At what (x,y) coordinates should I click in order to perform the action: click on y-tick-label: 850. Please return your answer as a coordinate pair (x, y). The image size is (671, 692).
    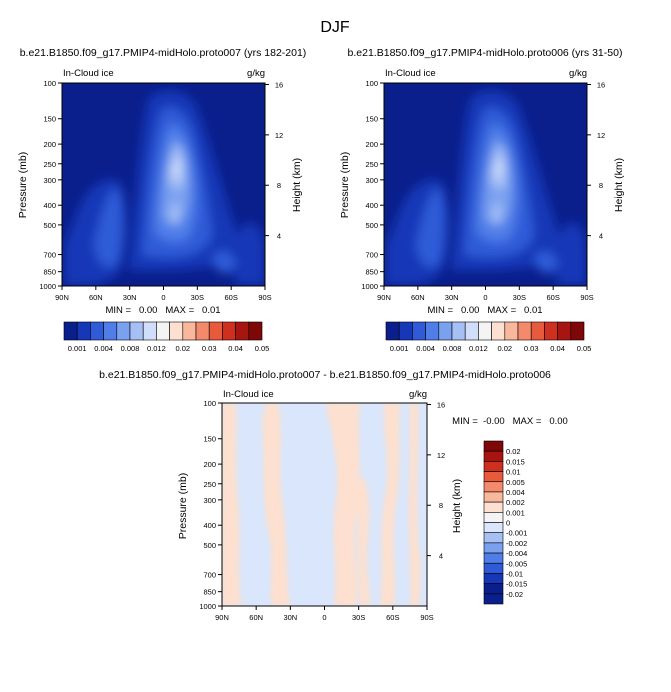
    Looking at the image, I should click on (371, 272).